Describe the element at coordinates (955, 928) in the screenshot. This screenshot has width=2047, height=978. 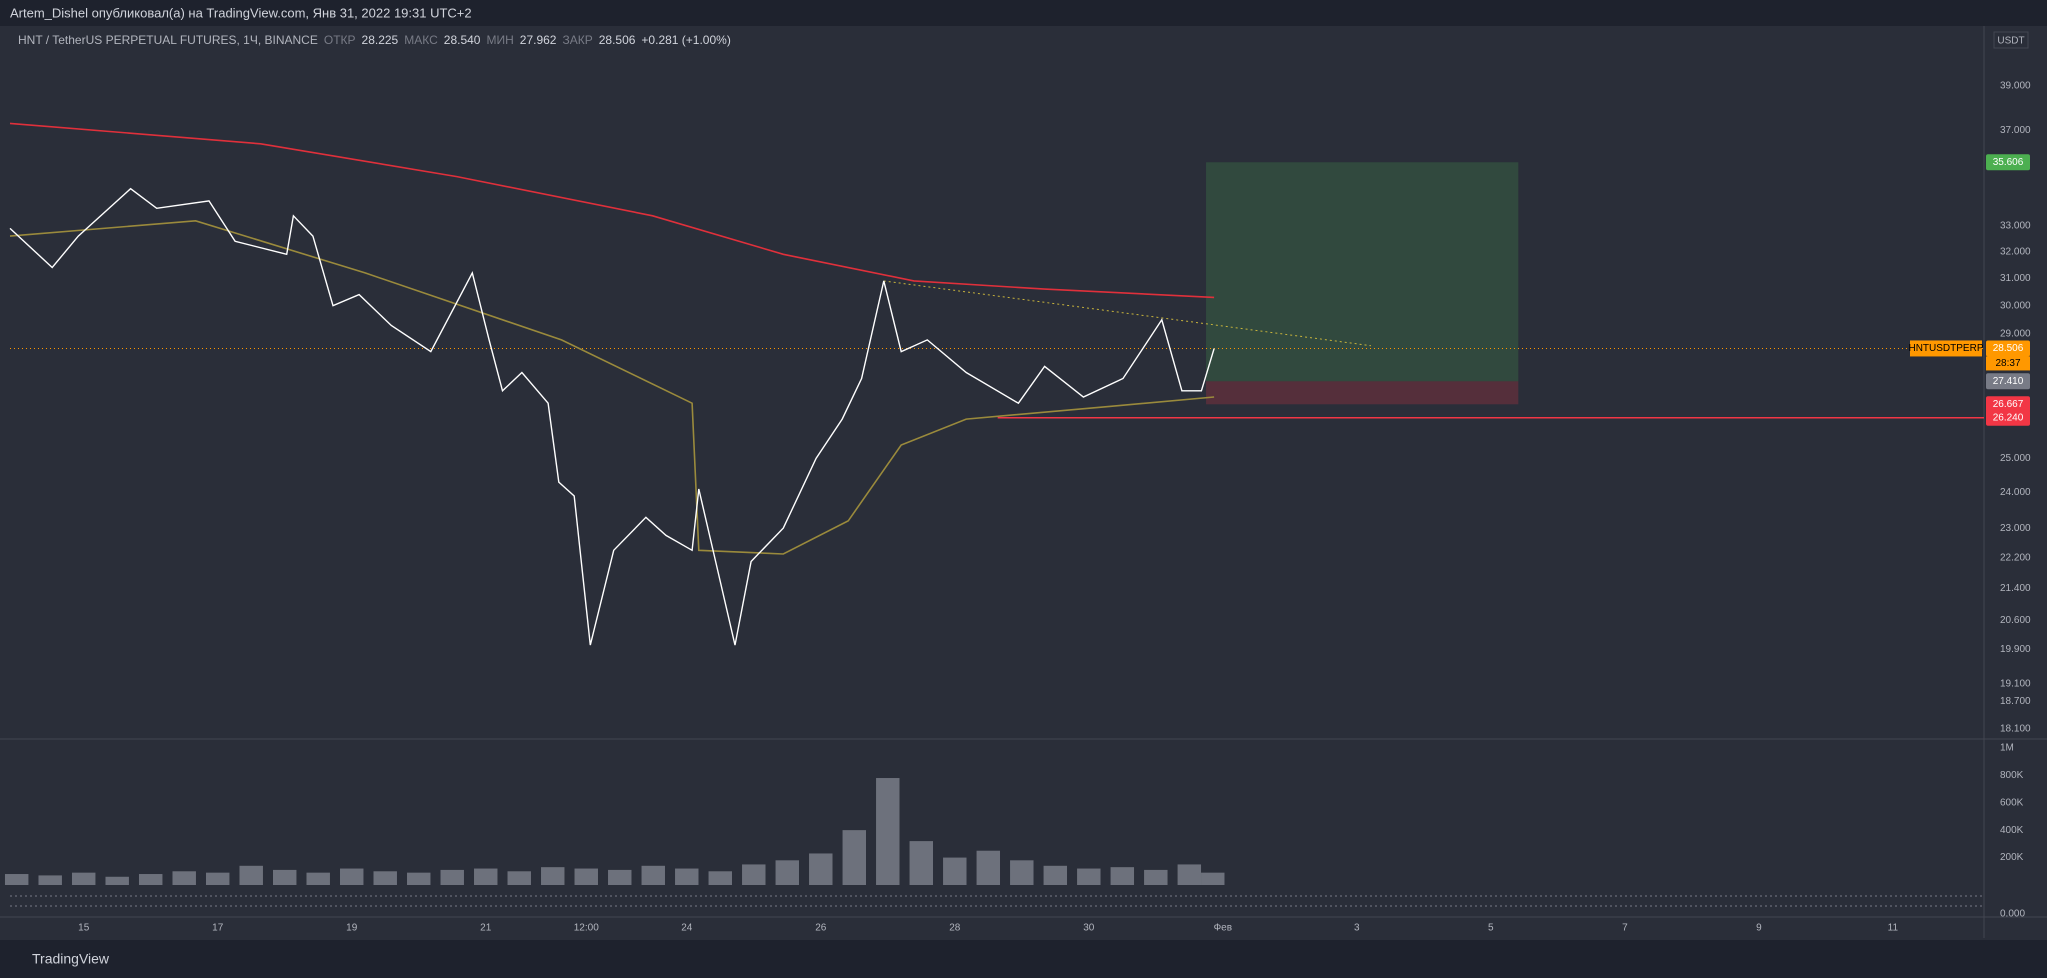
I see `x-tick-label: 28` at that location.